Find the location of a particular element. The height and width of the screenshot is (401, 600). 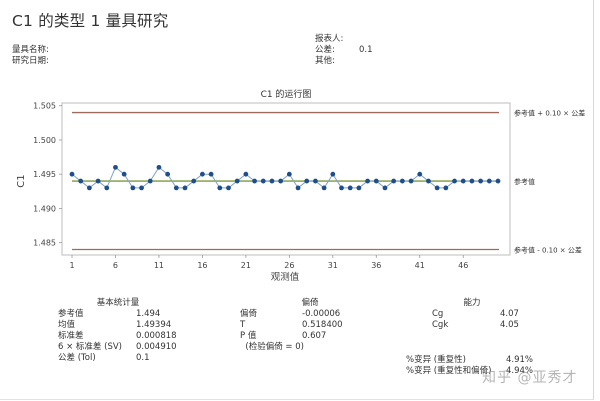

x-tick-label: 1 is located at coordinates (71, 265).